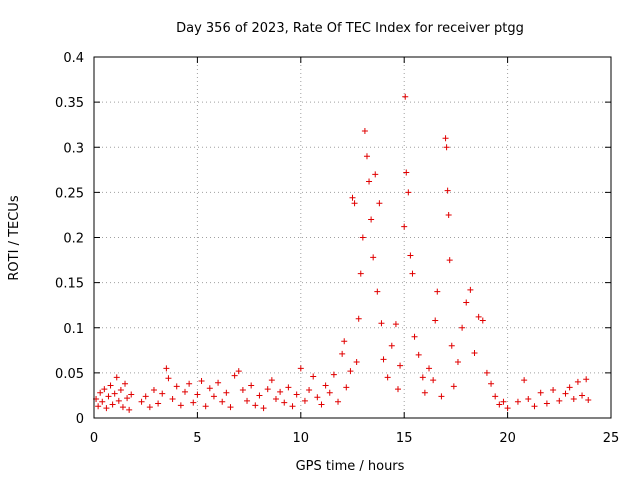 The width and height of the screenshot is (640, 480). I want to click on x-tick-label: 0, so click(94, 438).